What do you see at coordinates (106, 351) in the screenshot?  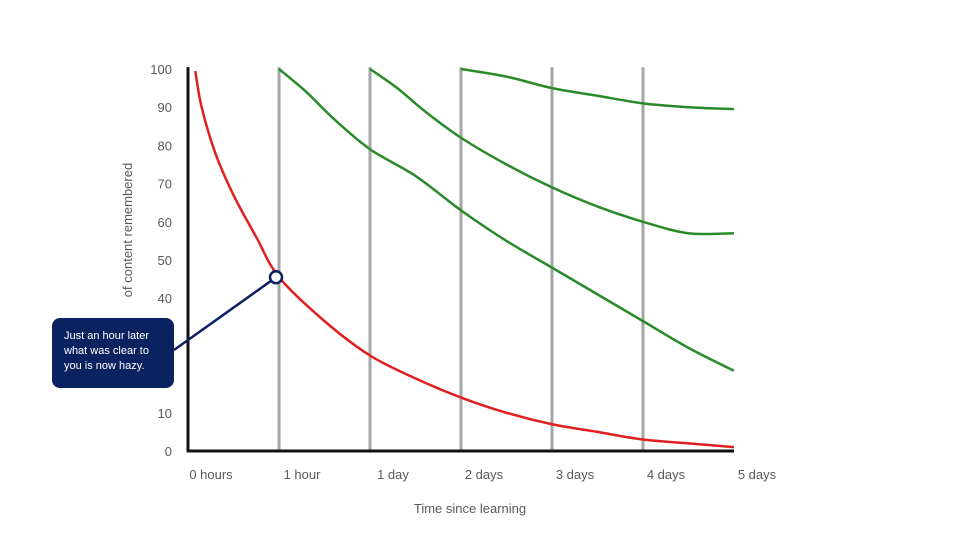 I see `annotation-line-2: what was clear to` at bounding box center [106, 351].